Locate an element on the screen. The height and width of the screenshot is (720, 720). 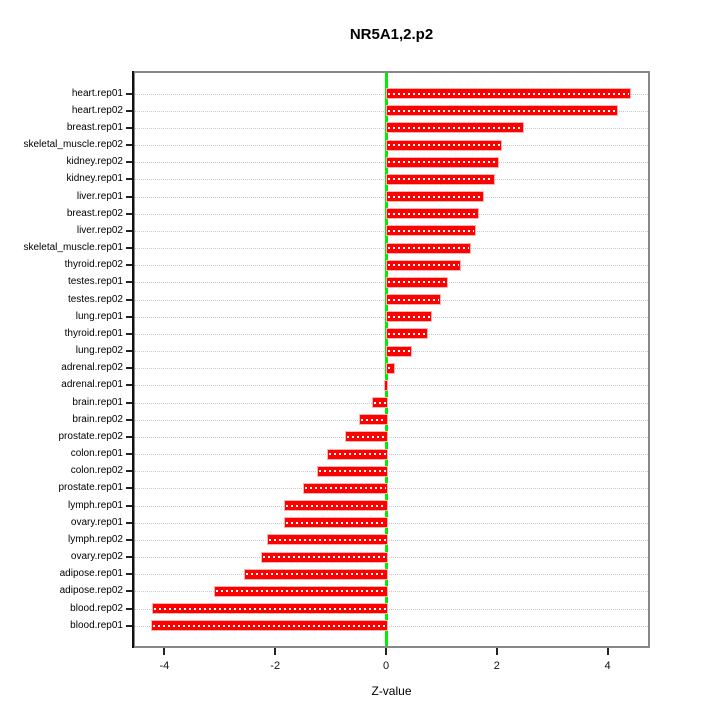
bar-adipose.rep02 is located at coordinates (301, 591).